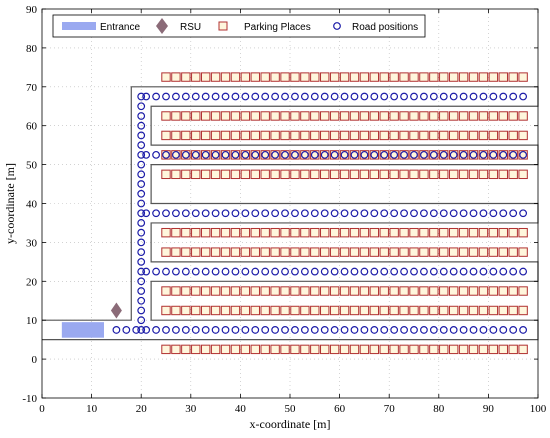 Image resolution: width=550 pixels, height=438 pixels. What do you see at coordinates (32, 49) in the screenshot?
I see `y-tick-label-9: 80` at bounding box center [32, 49].